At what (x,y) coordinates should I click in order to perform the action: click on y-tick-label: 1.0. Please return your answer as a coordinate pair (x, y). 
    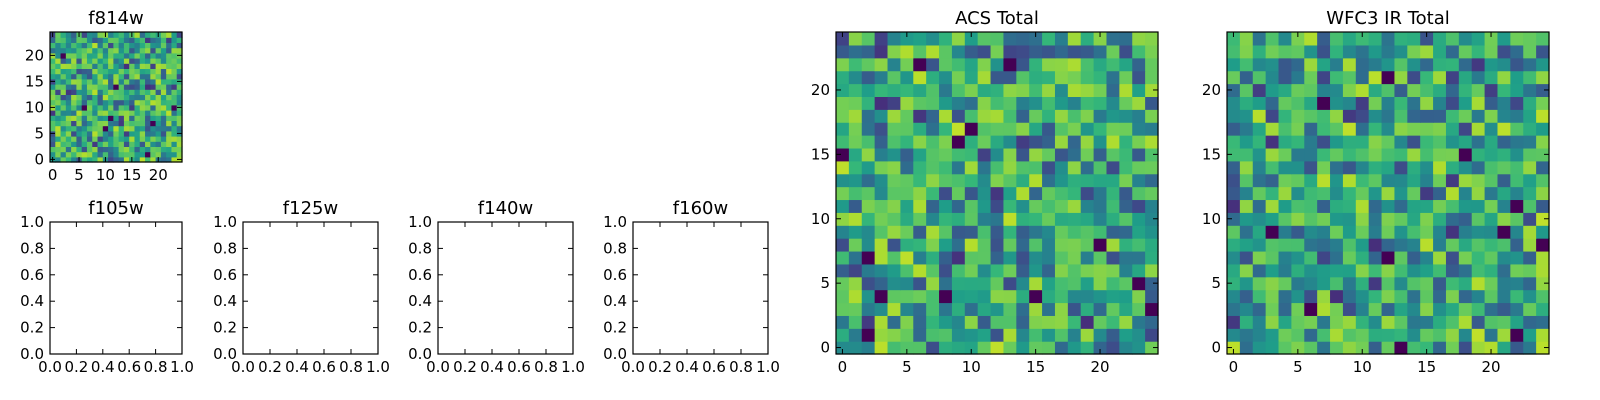
    Looking at the image, I should click on (32, 222).